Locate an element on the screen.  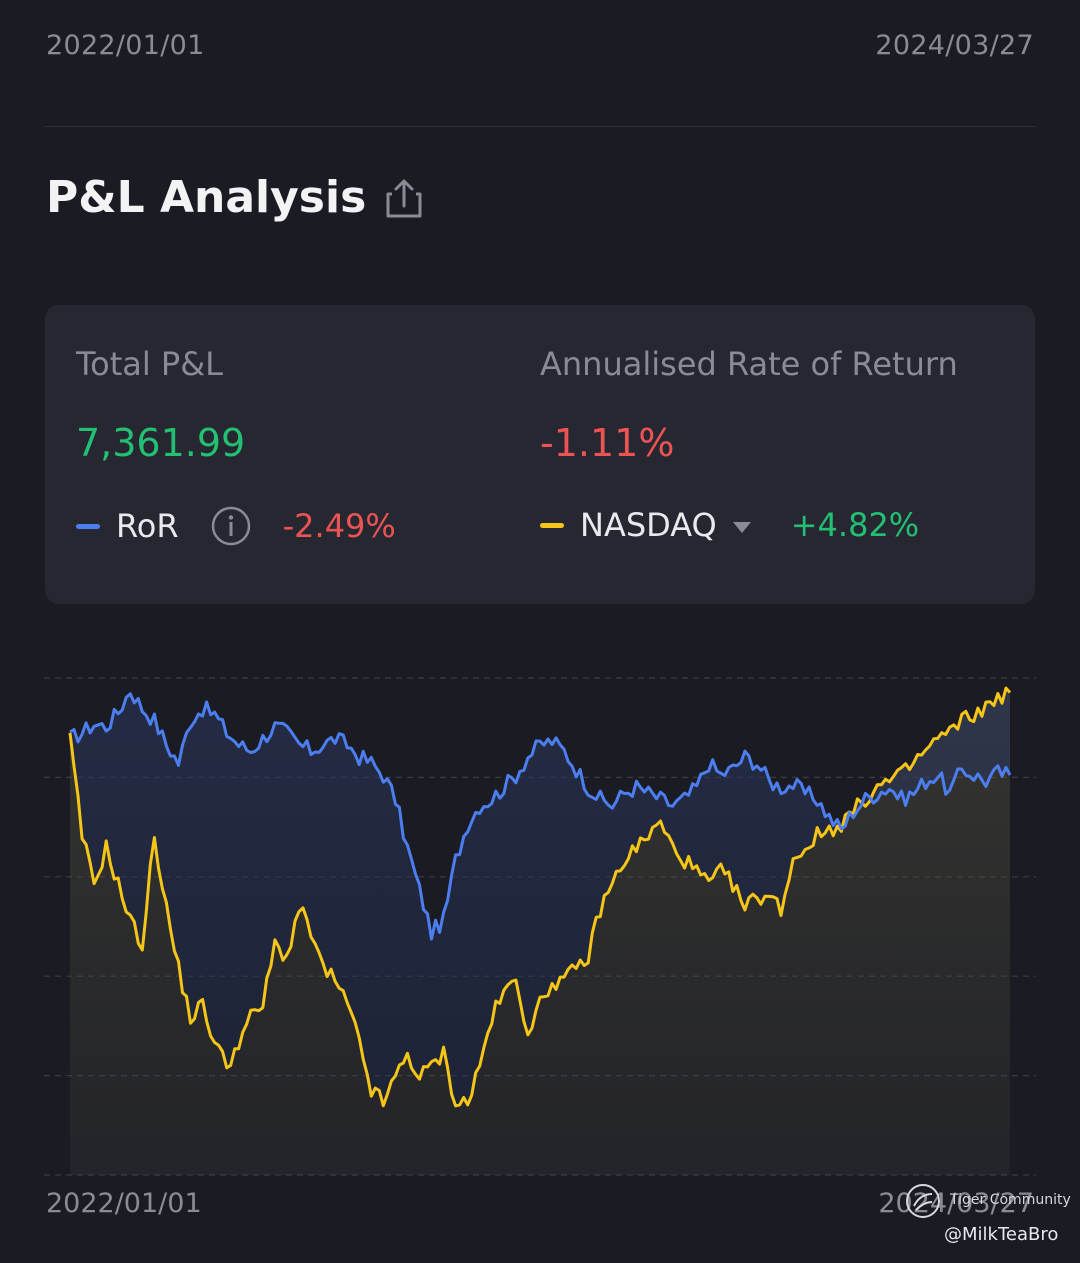
total-pl-label: Total P&L is located at coordinates (149, 364).